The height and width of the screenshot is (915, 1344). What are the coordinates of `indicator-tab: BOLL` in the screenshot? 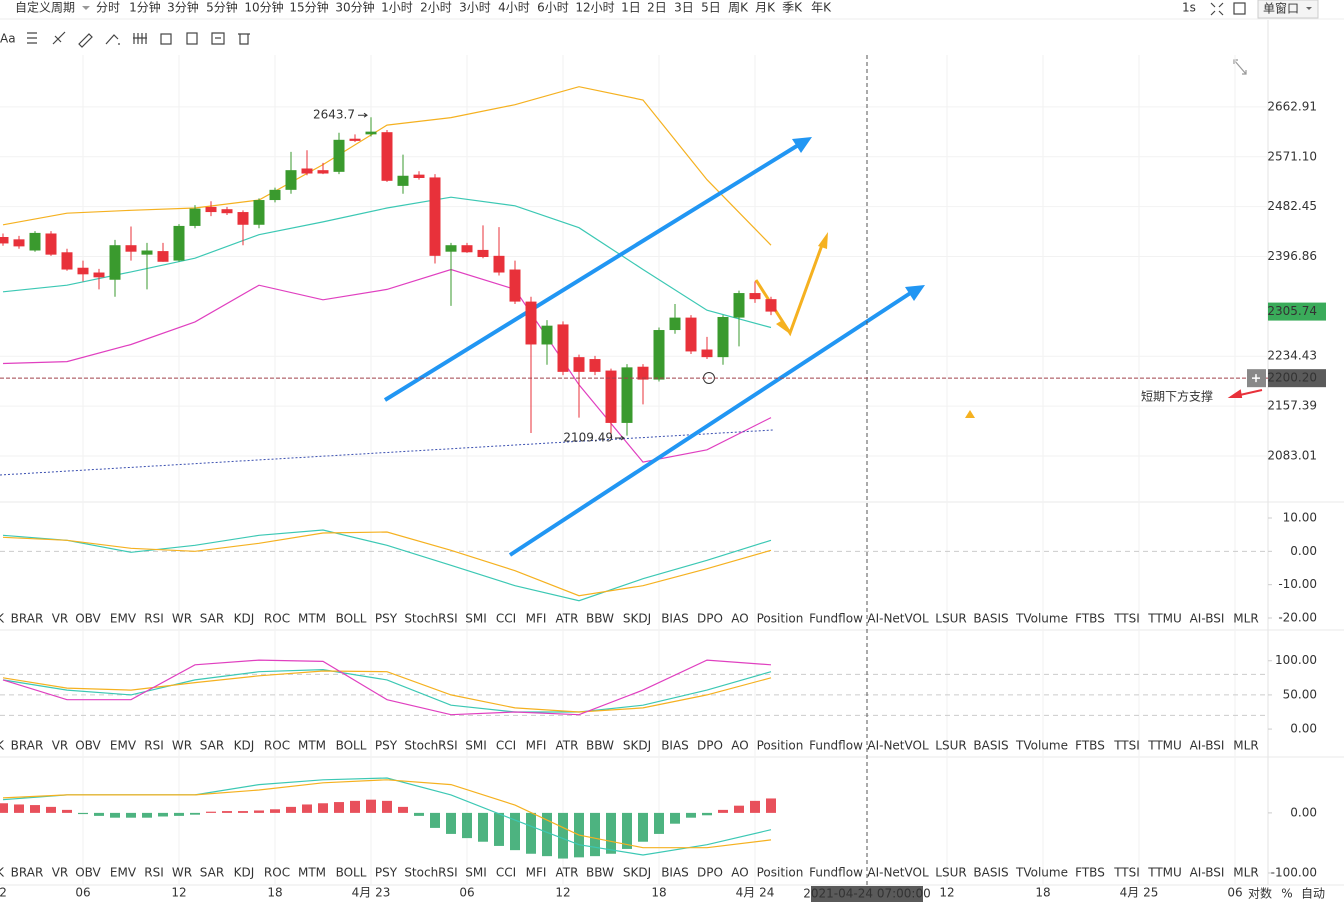 It's located at (351, 746).